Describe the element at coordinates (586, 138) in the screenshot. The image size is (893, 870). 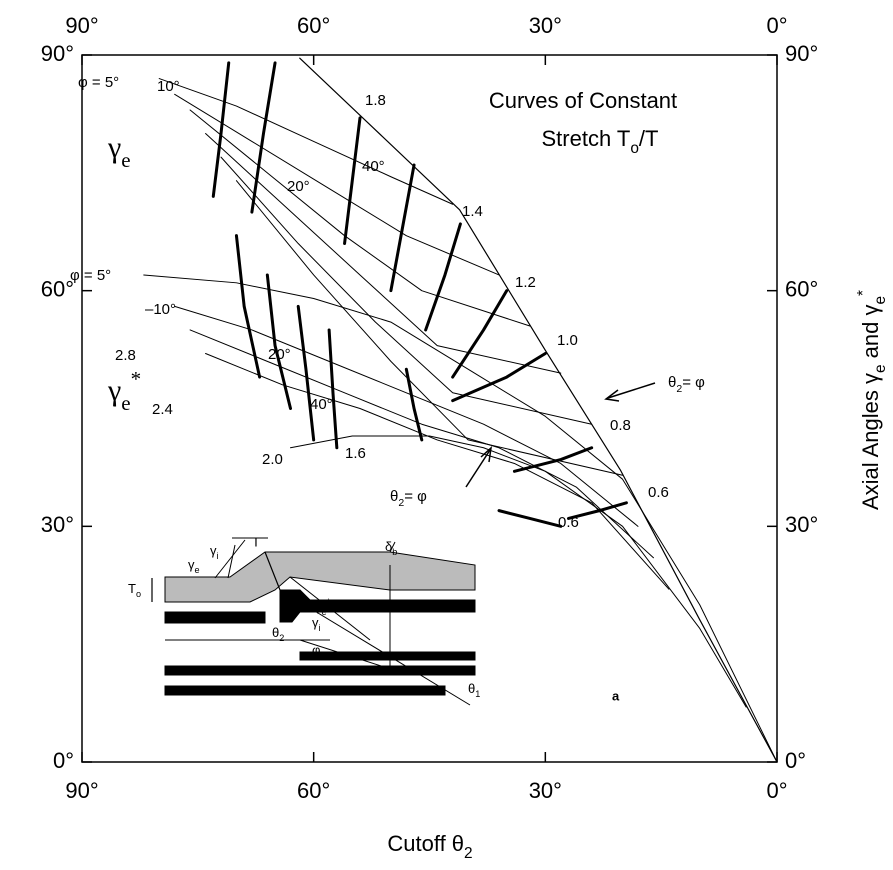
I see `chart-title-part: Stretch T` at that location.